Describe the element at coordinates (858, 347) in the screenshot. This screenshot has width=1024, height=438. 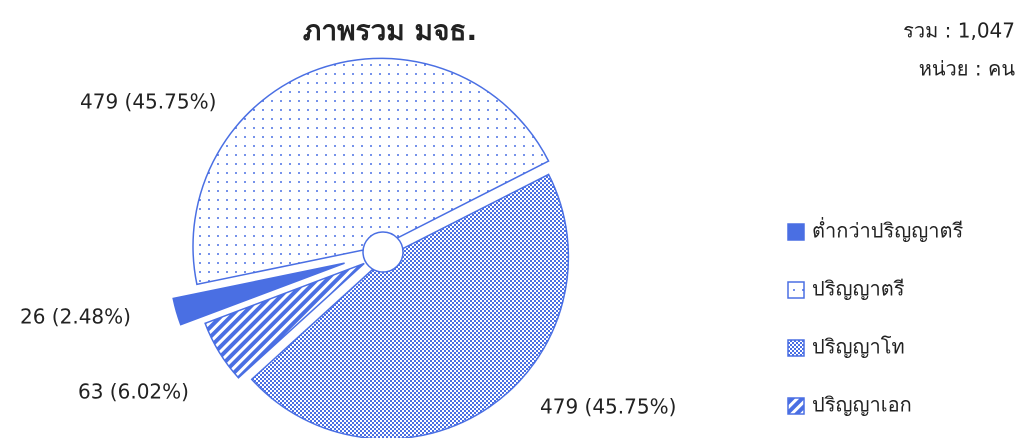
I see `legend-label: ปริญญาโท` at that location.